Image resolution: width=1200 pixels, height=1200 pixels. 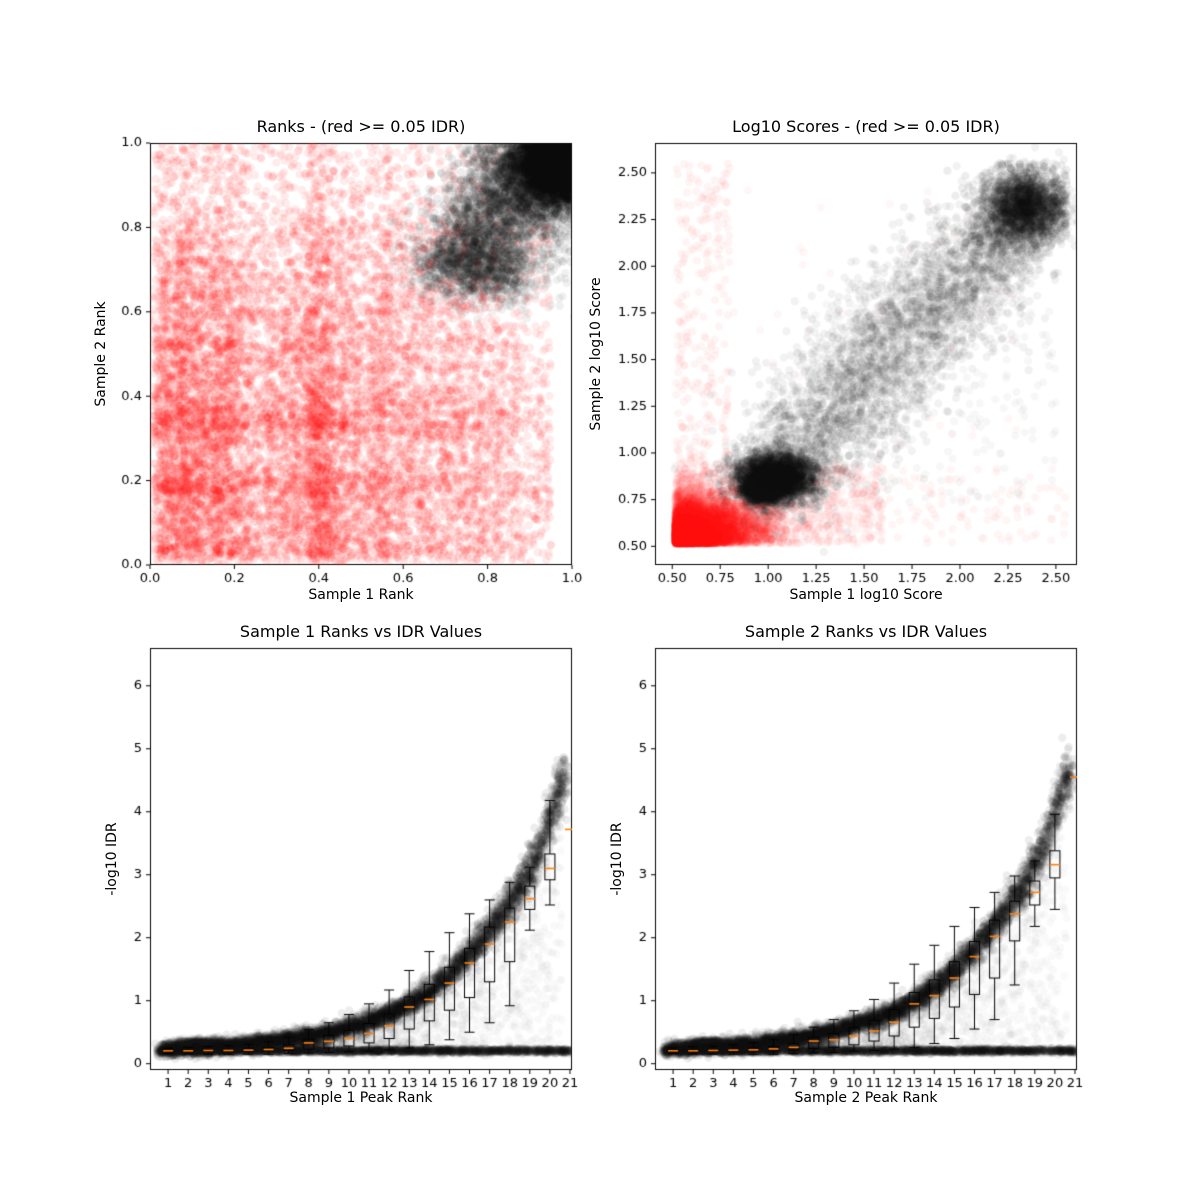 What do you see at coordinates (361, 631) in the screenshot?
I see `chart-title-sample1-idr: Sample 1 Ranks vs IDR Values` at bounding box center [361, 631].